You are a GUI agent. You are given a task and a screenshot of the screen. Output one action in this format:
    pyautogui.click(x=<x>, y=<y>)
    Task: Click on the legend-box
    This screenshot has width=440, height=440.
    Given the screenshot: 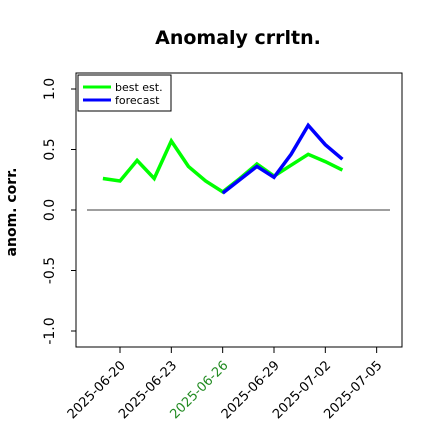 What is the action you would take?
    pyautogui.click(x=124, y=93)
    